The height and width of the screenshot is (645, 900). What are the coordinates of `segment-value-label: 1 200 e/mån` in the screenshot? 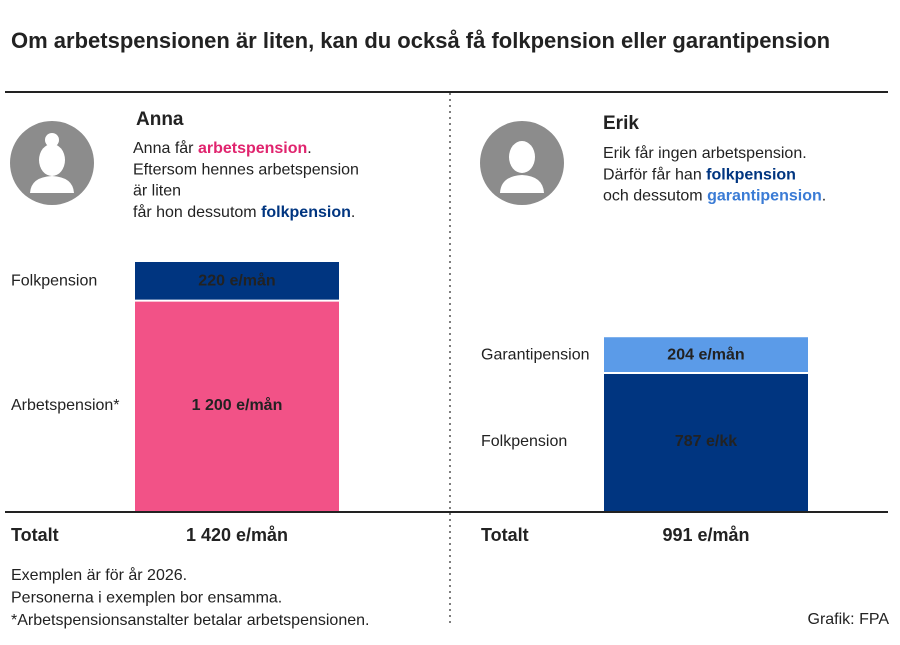 It's located at (237, 405).